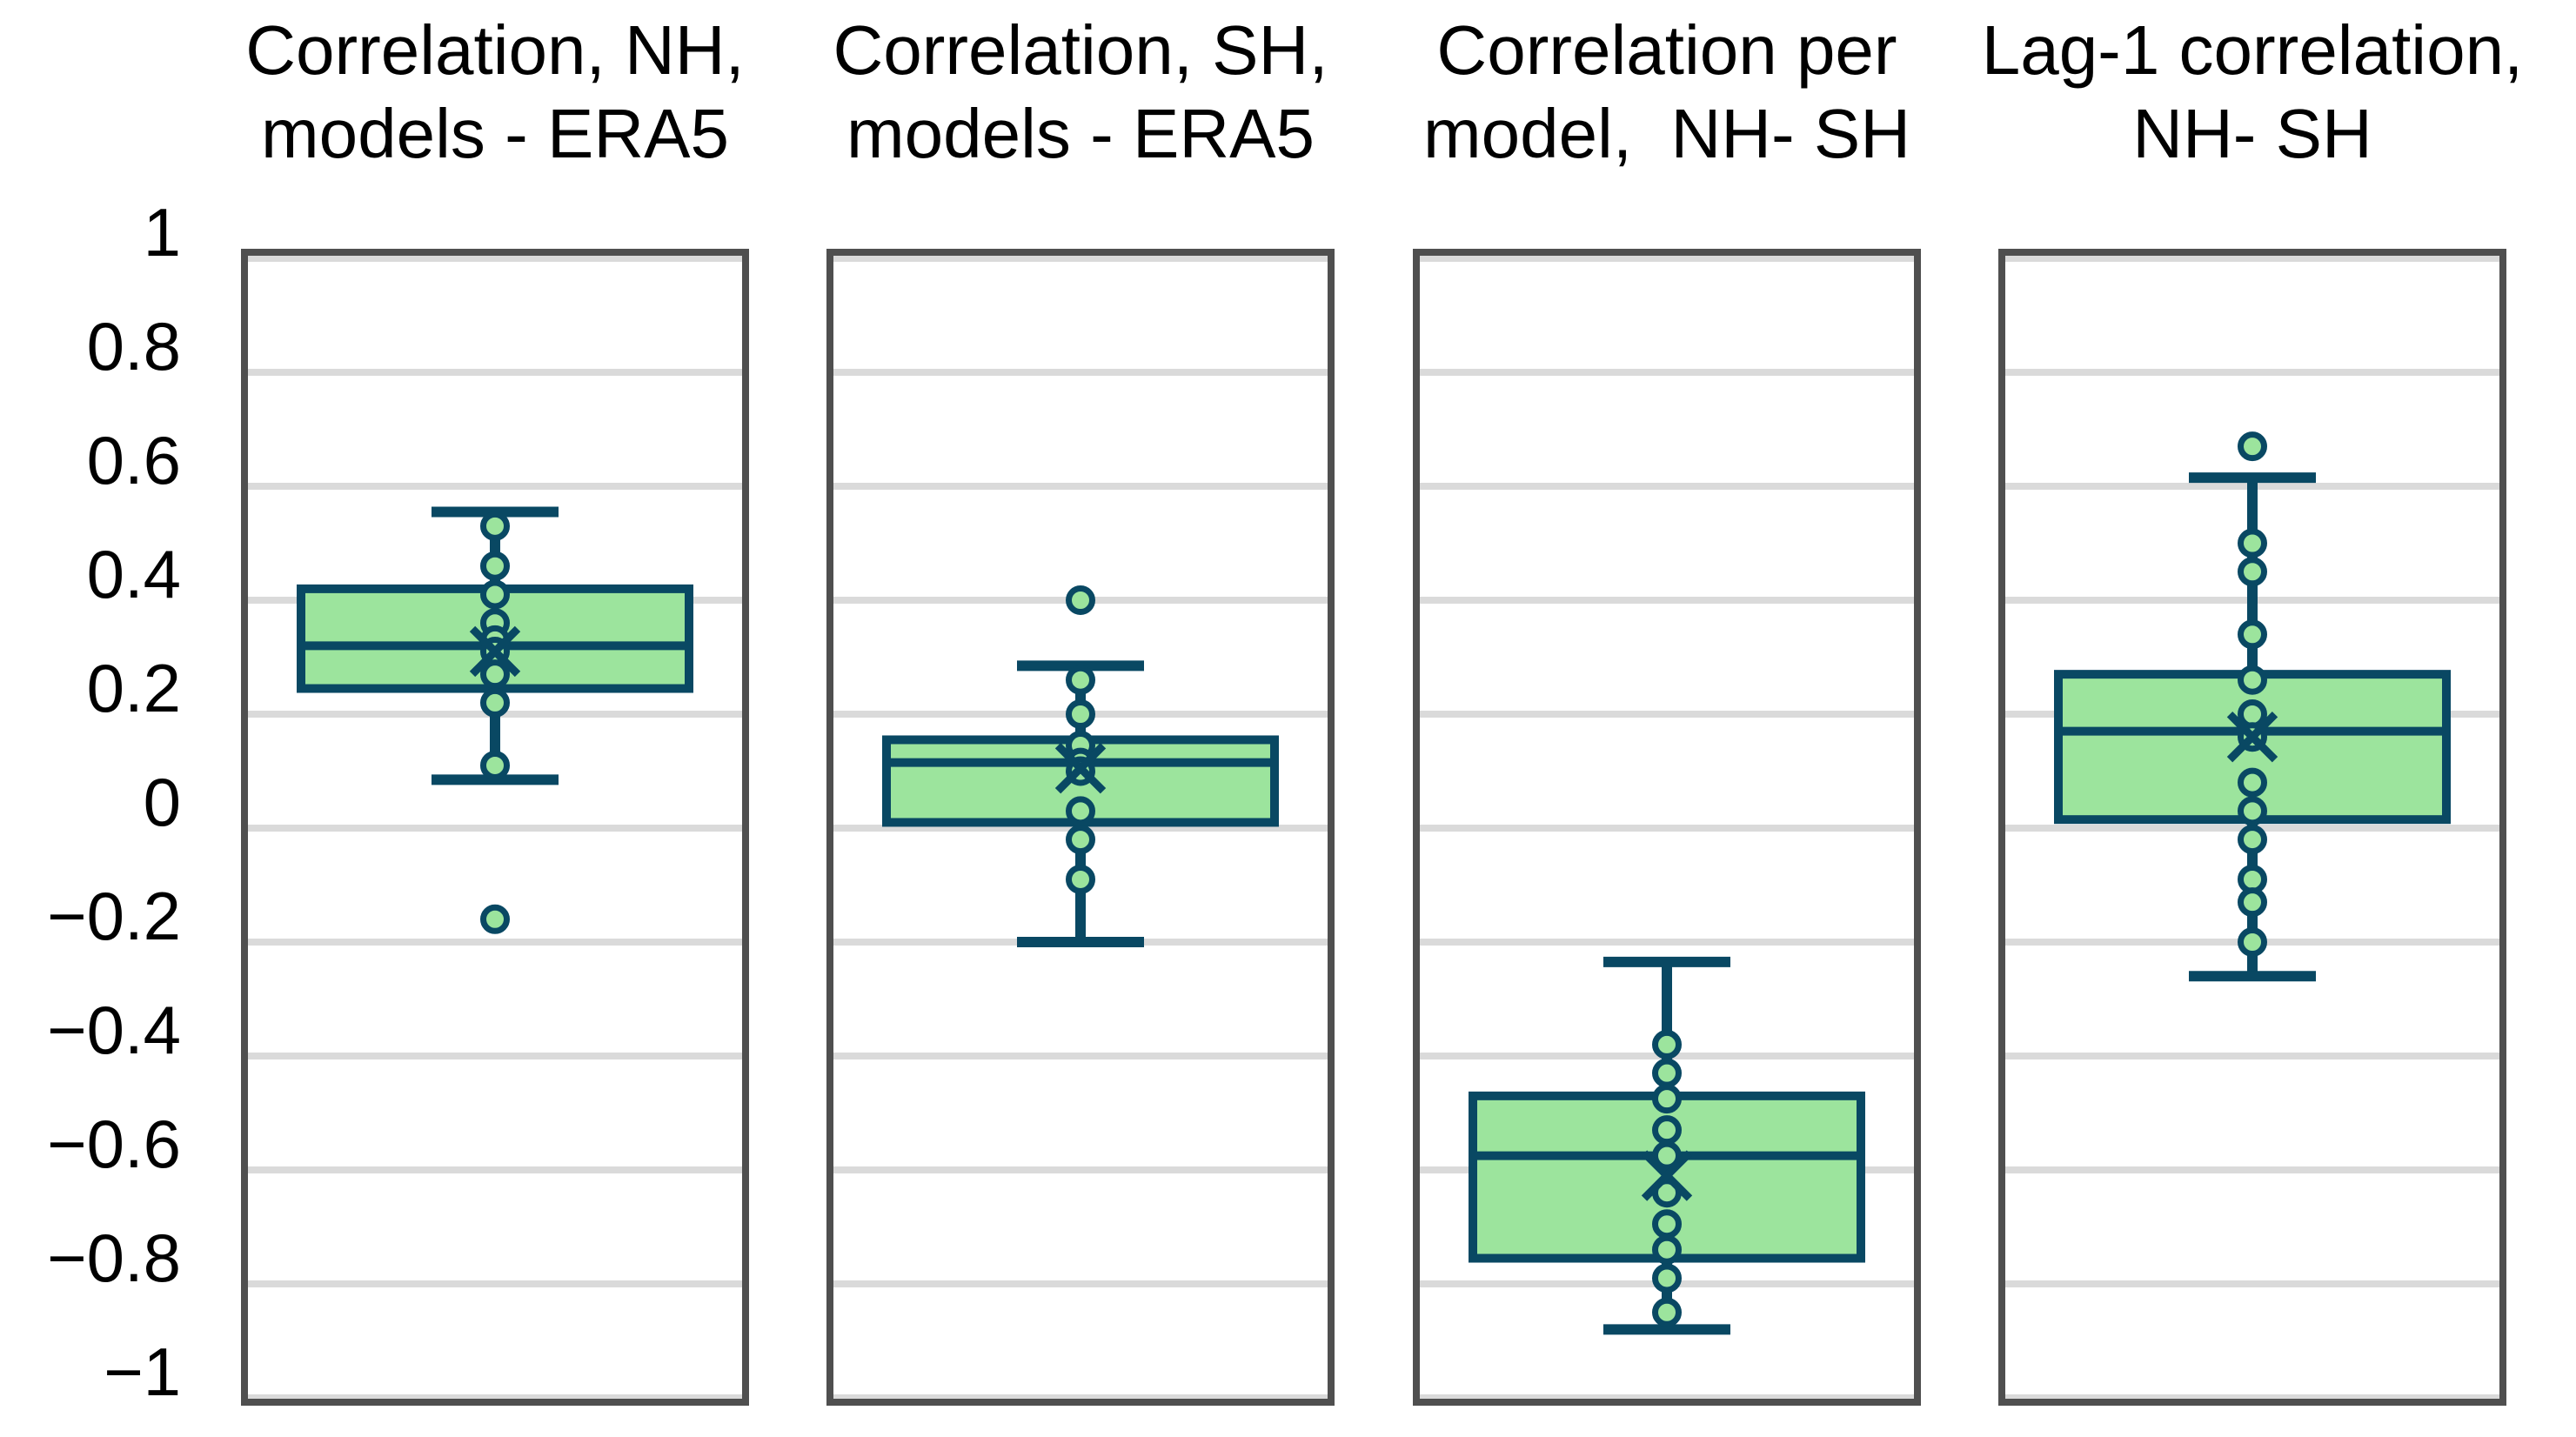 This screenshot has height=1437, width=2576. I want to click on panel-title-line: Correlation, NH,, so click(495, 50).